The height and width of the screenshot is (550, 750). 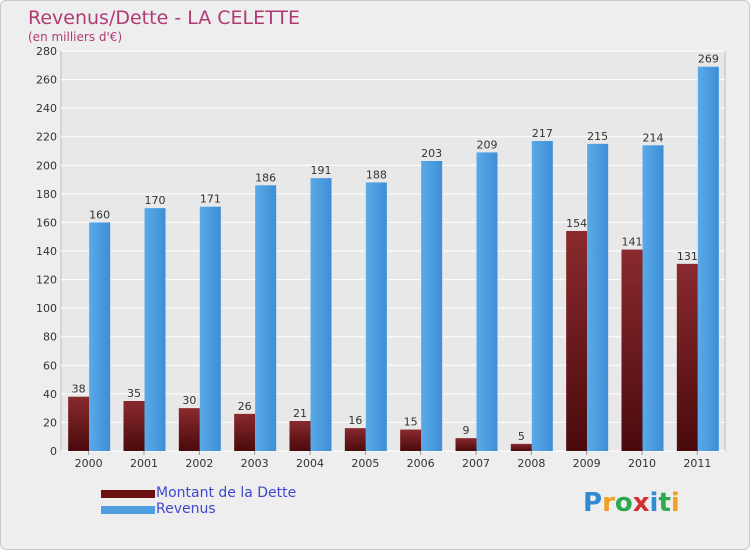 I want to click on data-label: 160, so click(x=99, y=214).